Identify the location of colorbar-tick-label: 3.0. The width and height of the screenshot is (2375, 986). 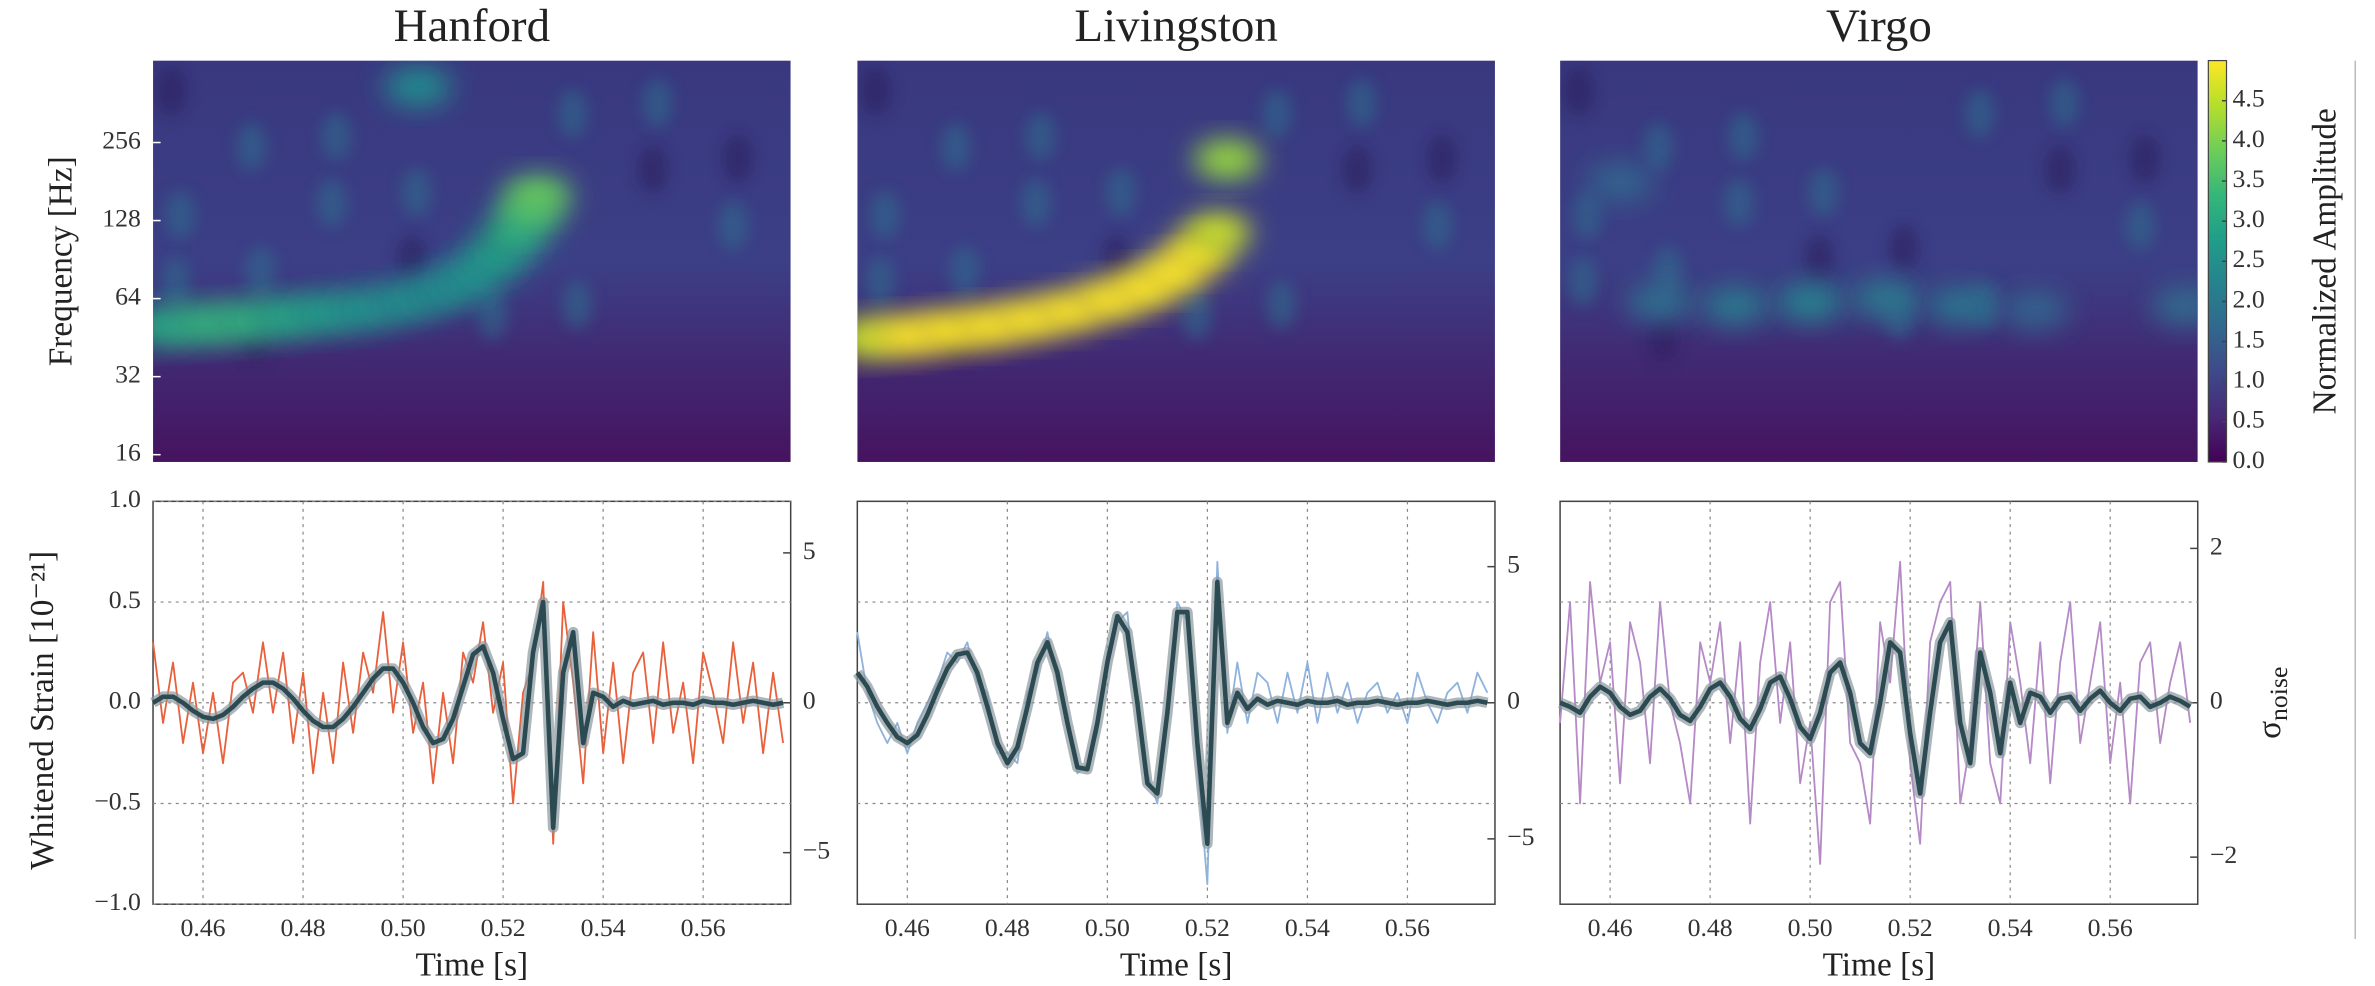
(2249, 218).